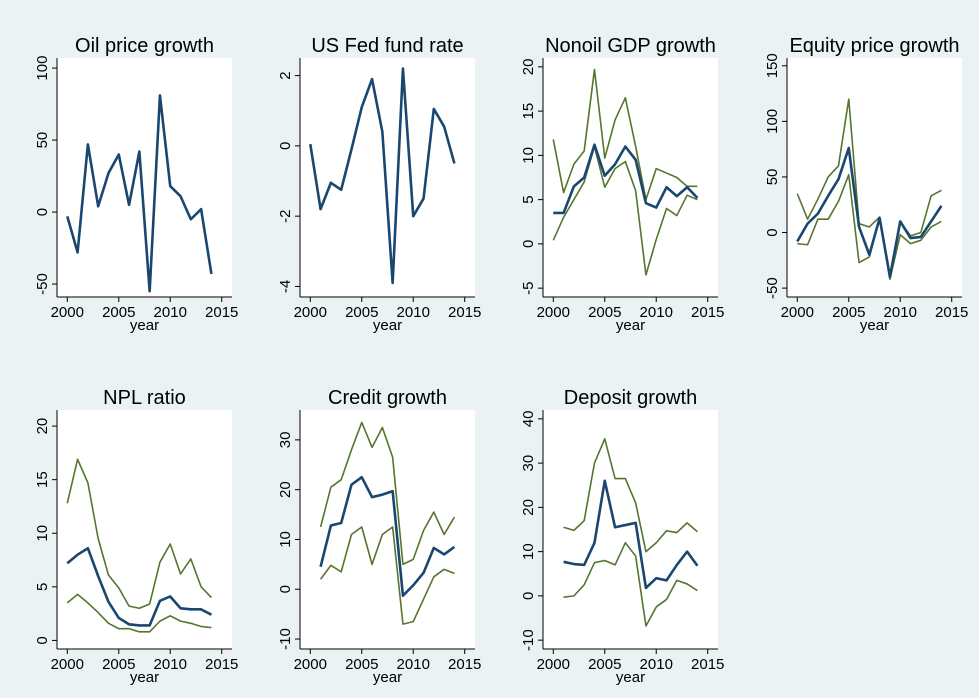 This screenshot has height=698, width=979. I want to click on panel-title: Equity price growth, so click(874, 46).